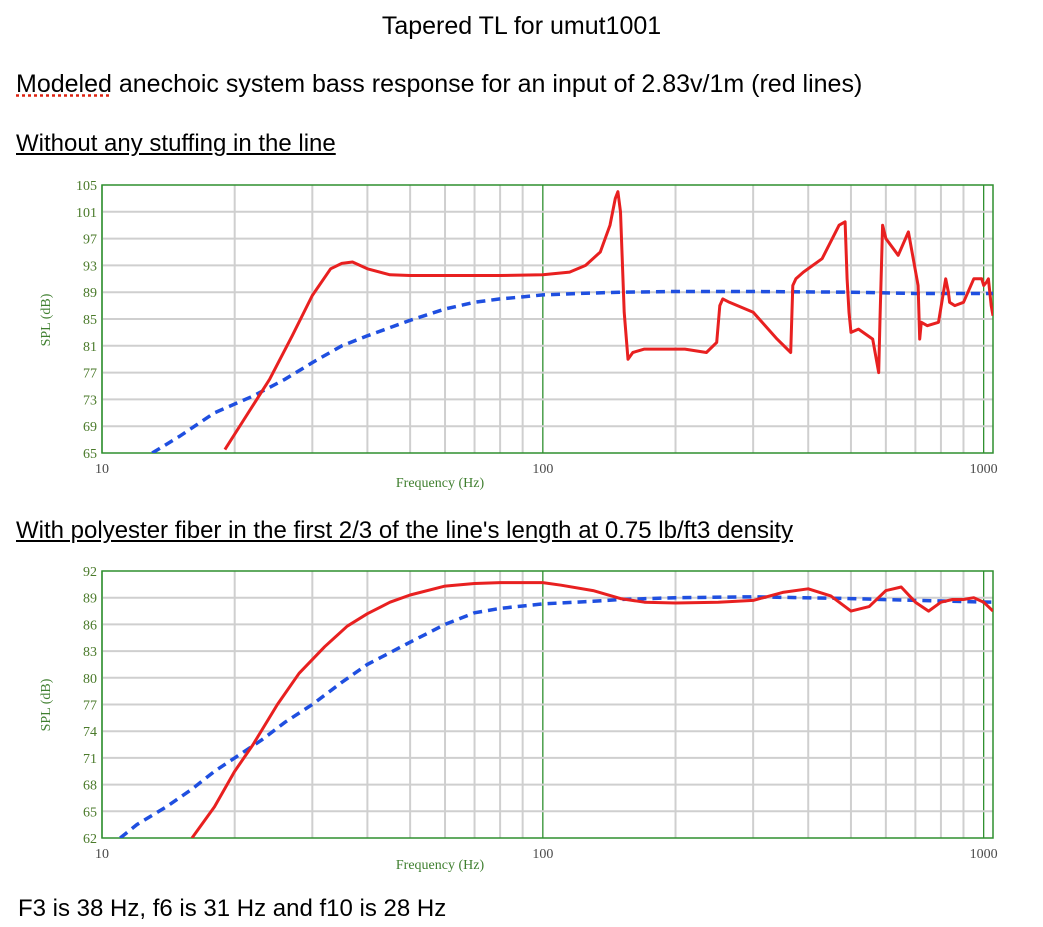 This screenshot has width=1043, height=927. What do you see at coordinates (90, 786) in the screenshot?
I see `y-tick-label: 68` at bounding box center [90, 786].